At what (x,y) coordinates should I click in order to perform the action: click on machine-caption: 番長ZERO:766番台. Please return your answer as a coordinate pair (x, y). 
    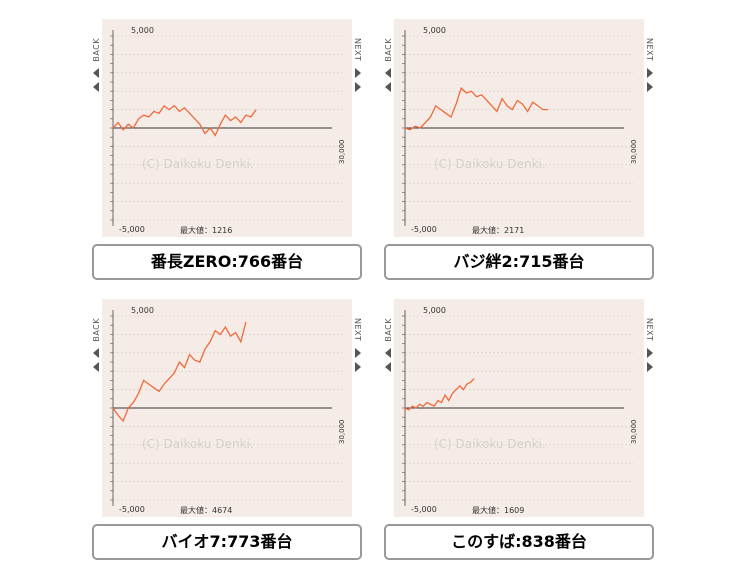
    Looking at the image, I should click on (227, 262).